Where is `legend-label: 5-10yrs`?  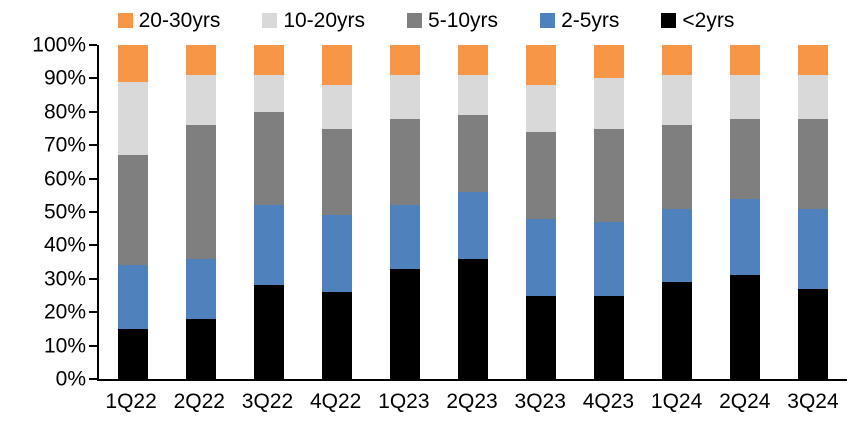
legend-label: 5-10yrs is located at coordinates (463, 20).